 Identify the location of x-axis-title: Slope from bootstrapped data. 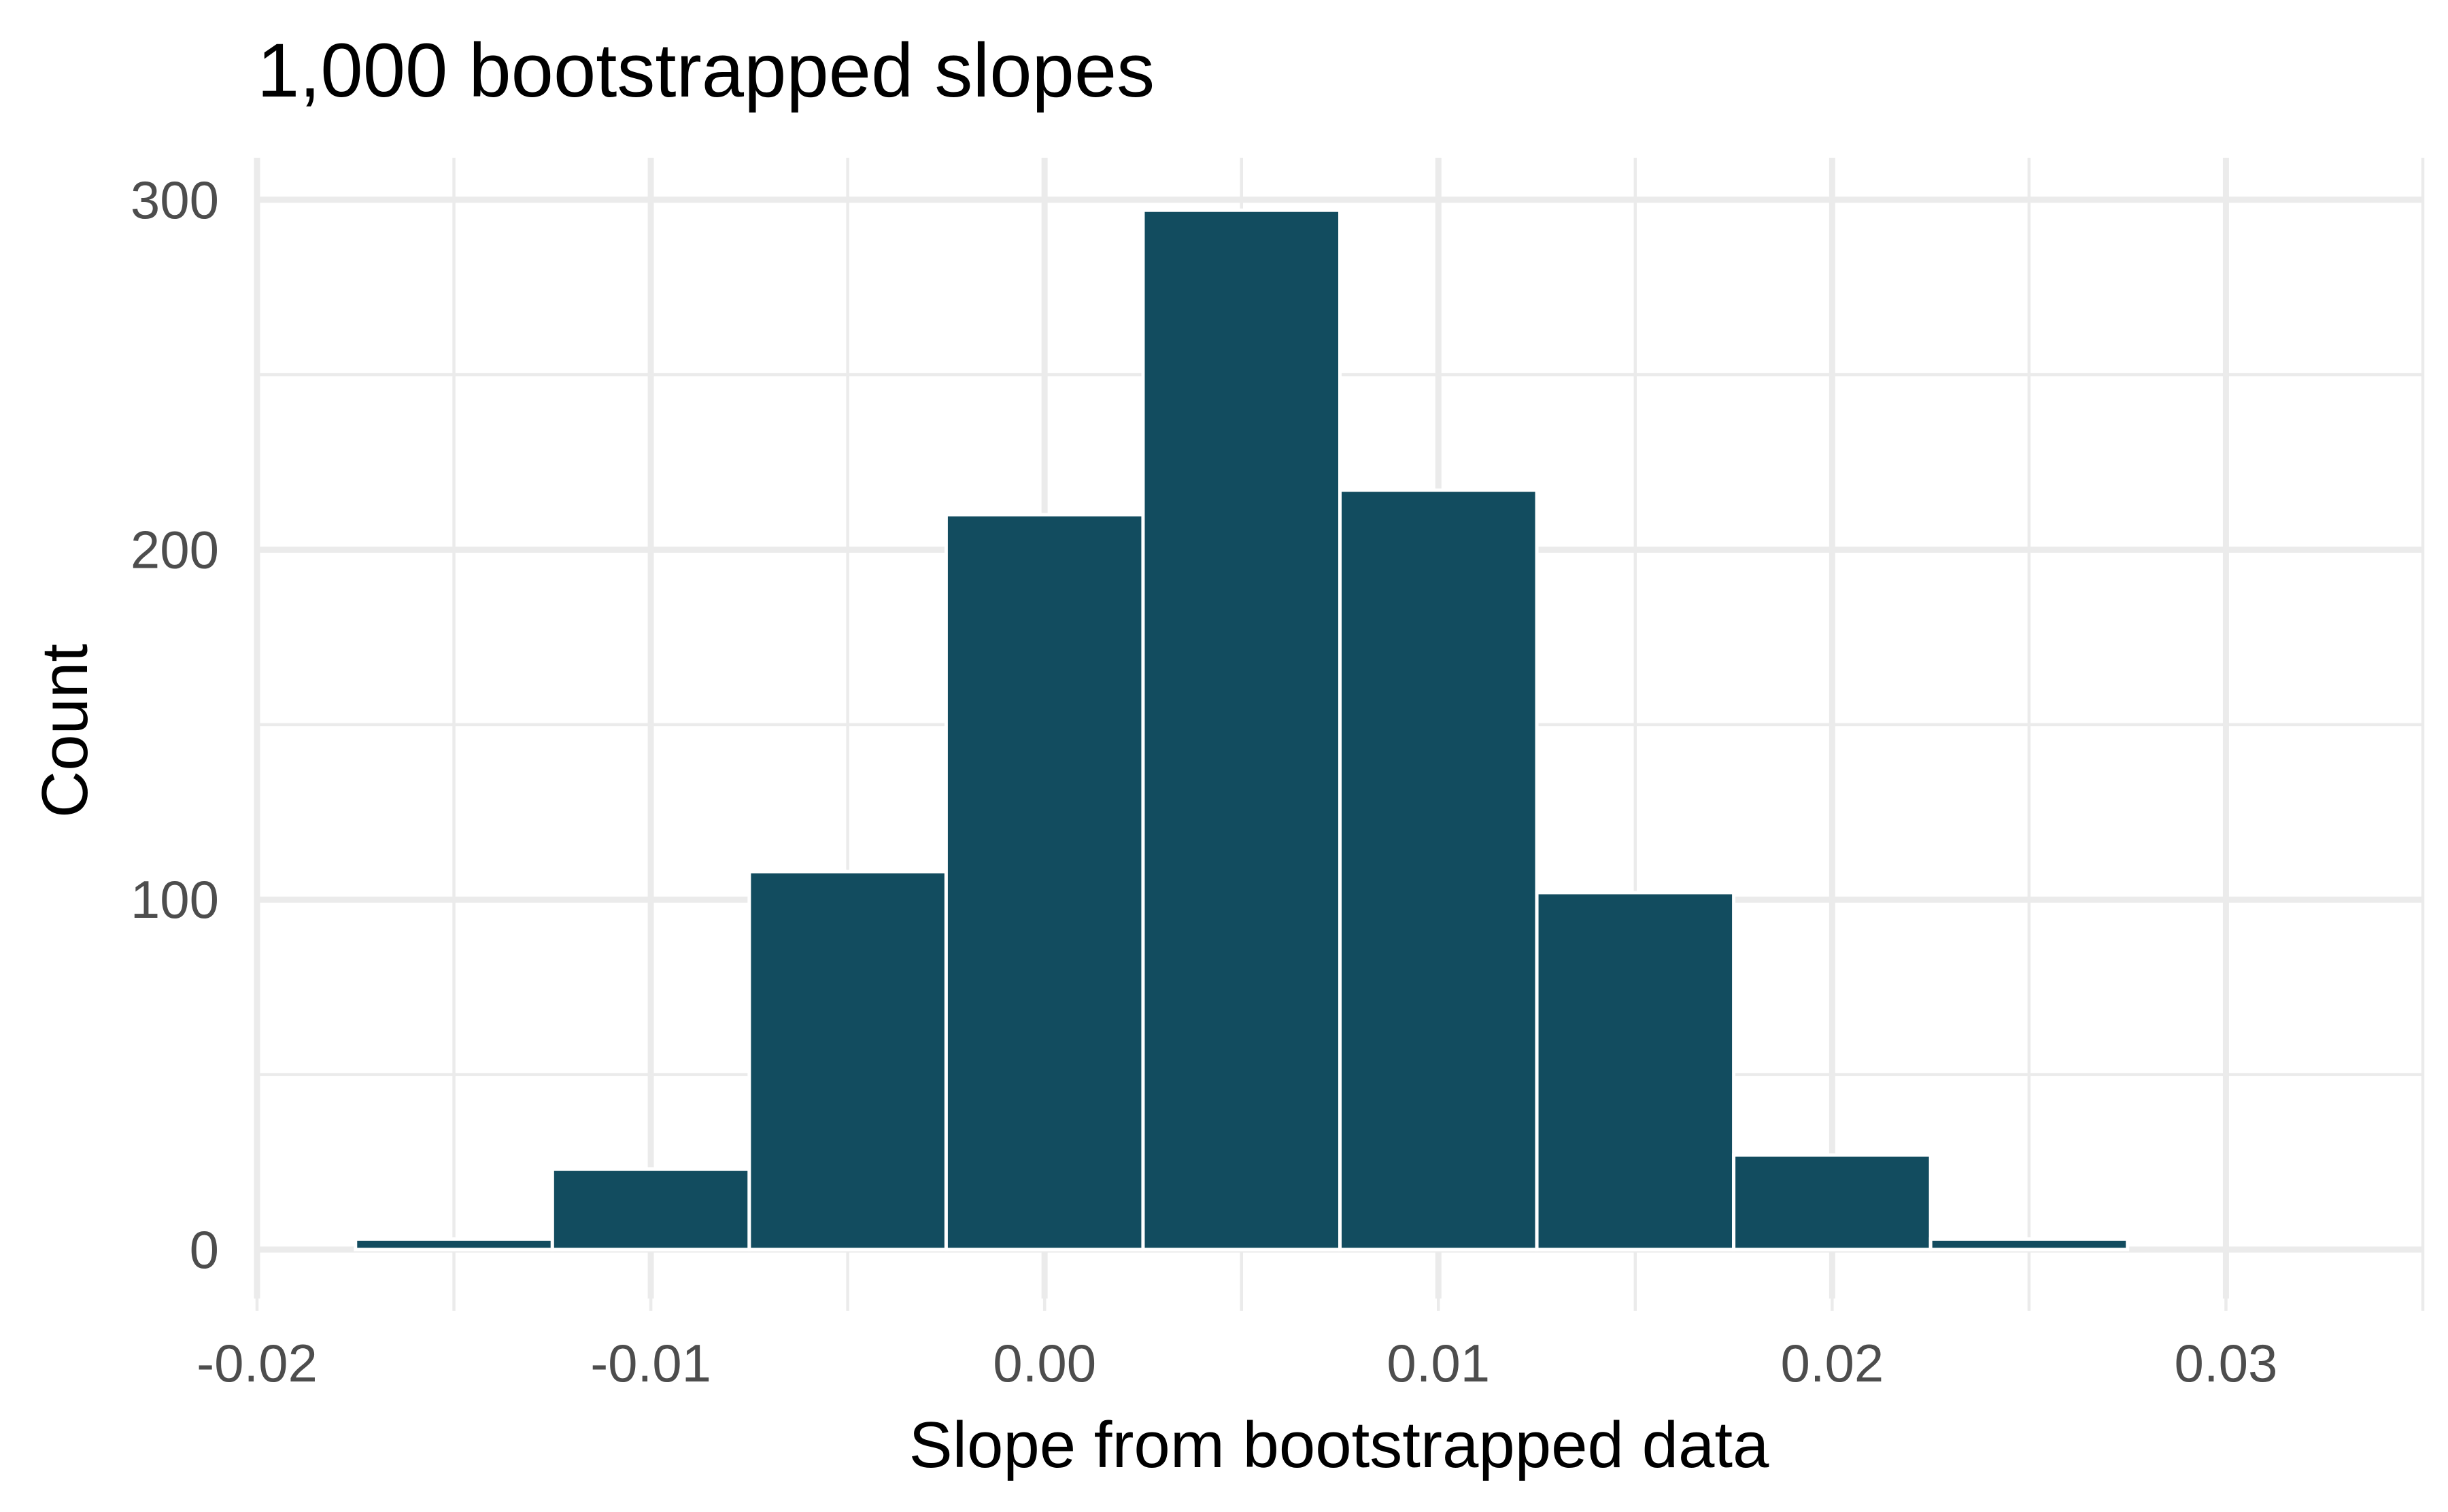
(1339, 1445).